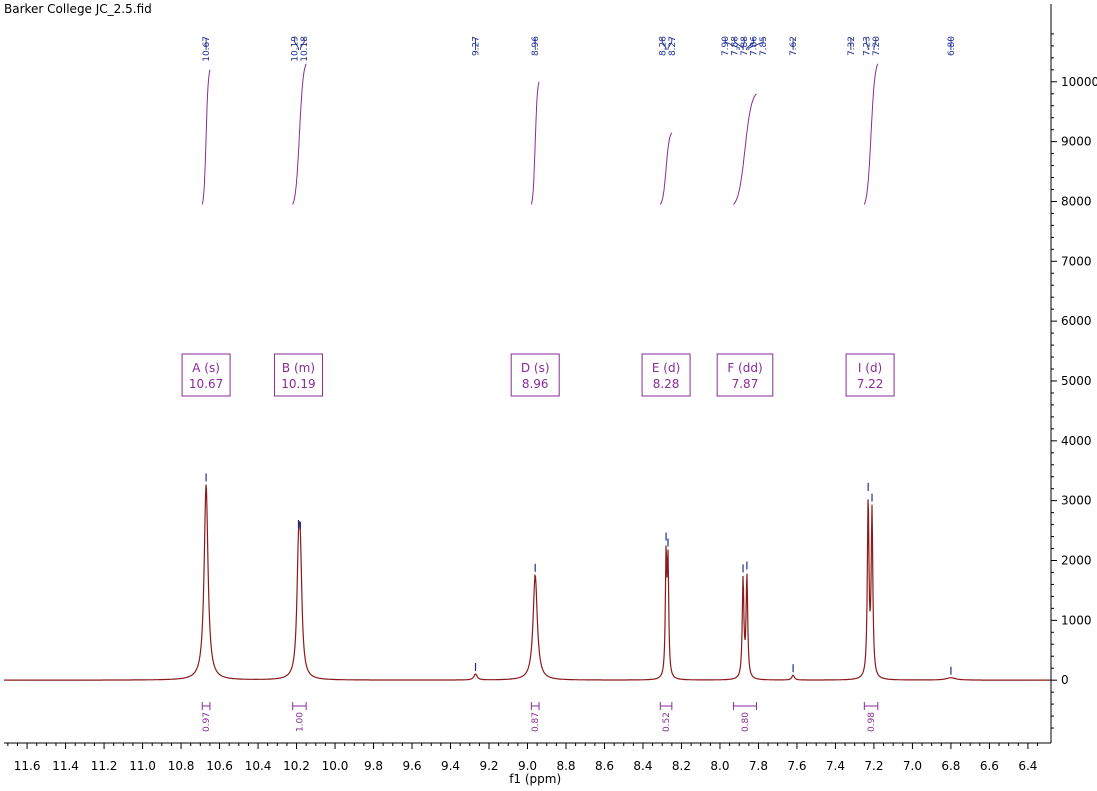 The image size is (1097, 791). I want to click on y-tick-label: 6000, so click(1076, 321).